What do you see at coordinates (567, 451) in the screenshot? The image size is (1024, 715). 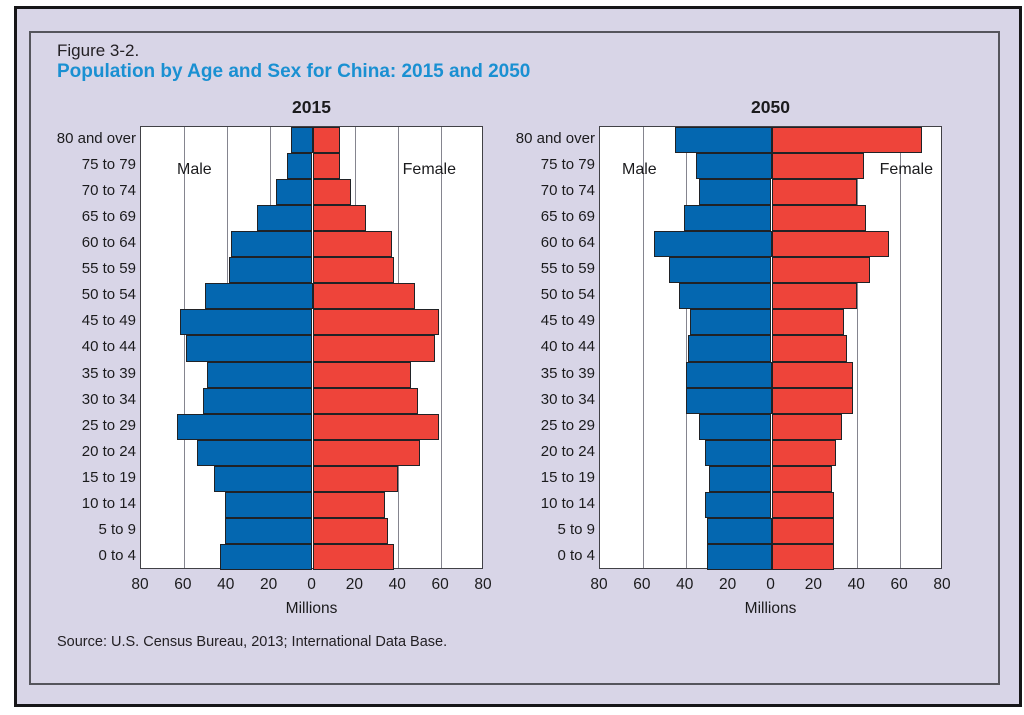 I see `age-label: 20 to 24` at bounding box center [567, 451].